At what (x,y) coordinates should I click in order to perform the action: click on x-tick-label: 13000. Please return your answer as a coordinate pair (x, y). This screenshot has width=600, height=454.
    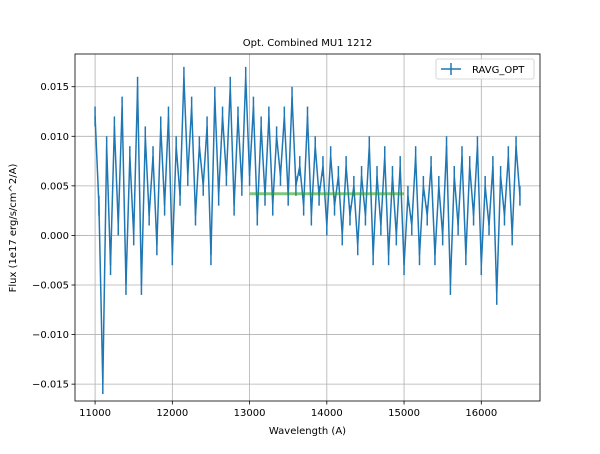
    Looking at the image, I should click on (250, 413).